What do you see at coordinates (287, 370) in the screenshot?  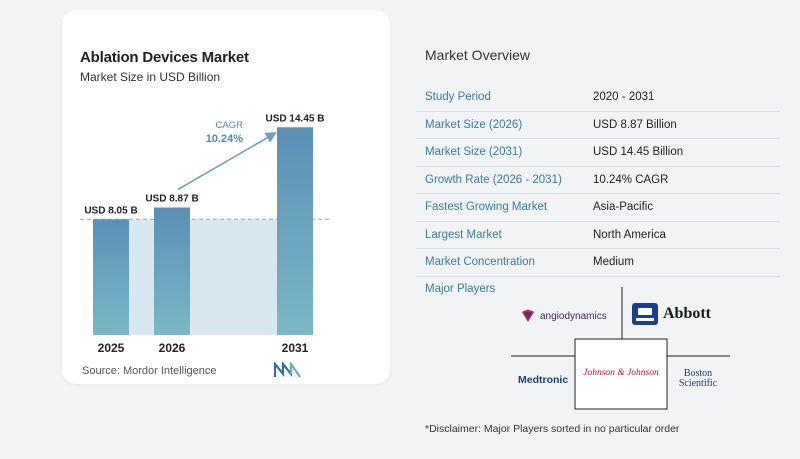 I see `mordor-intelligence-logo-icon` at bounding box center [287, 370].